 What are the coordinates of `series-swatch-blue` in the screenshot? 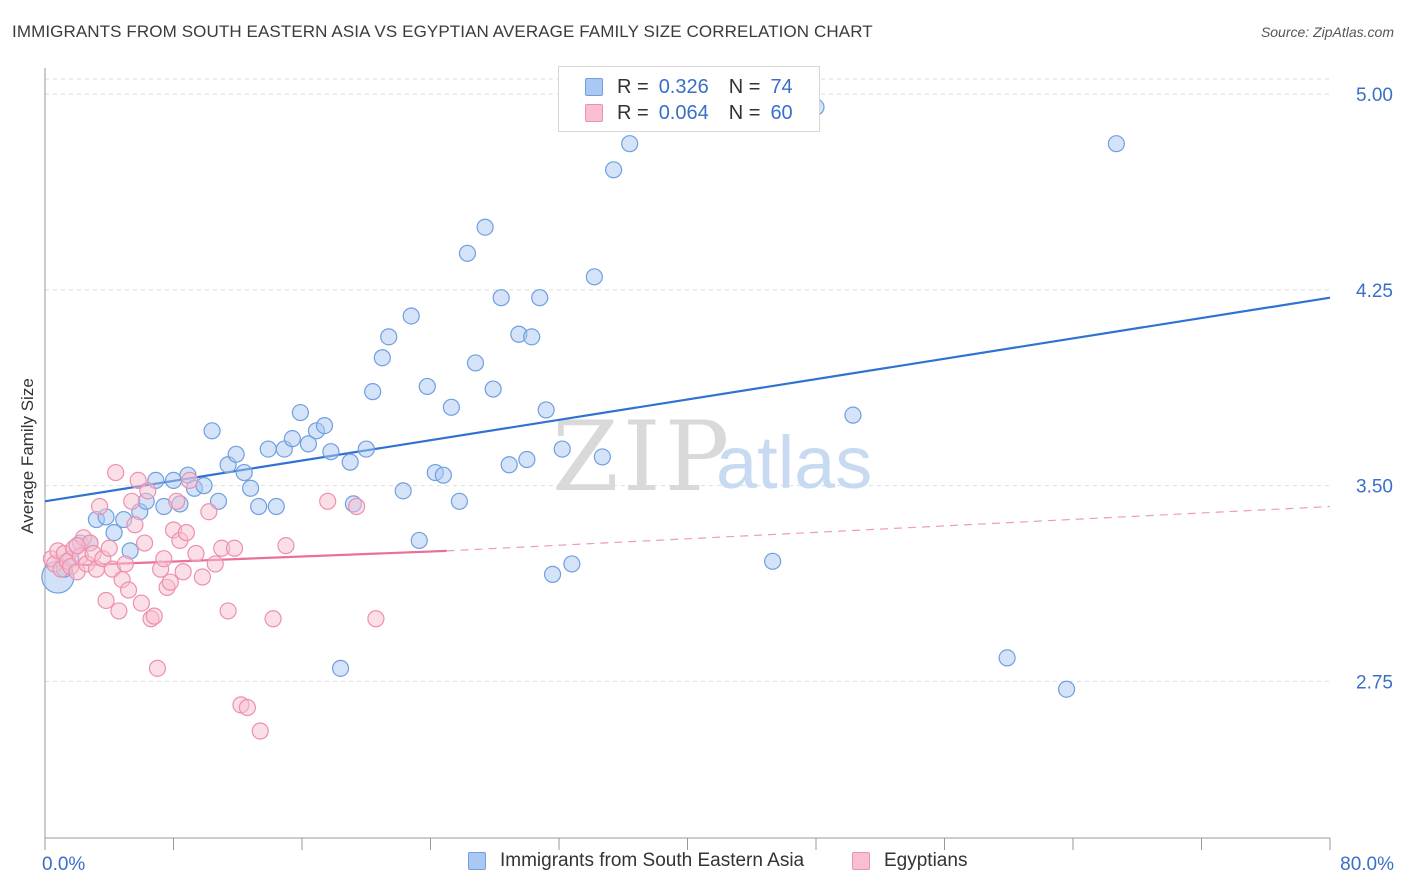 It's located at (477, 861).